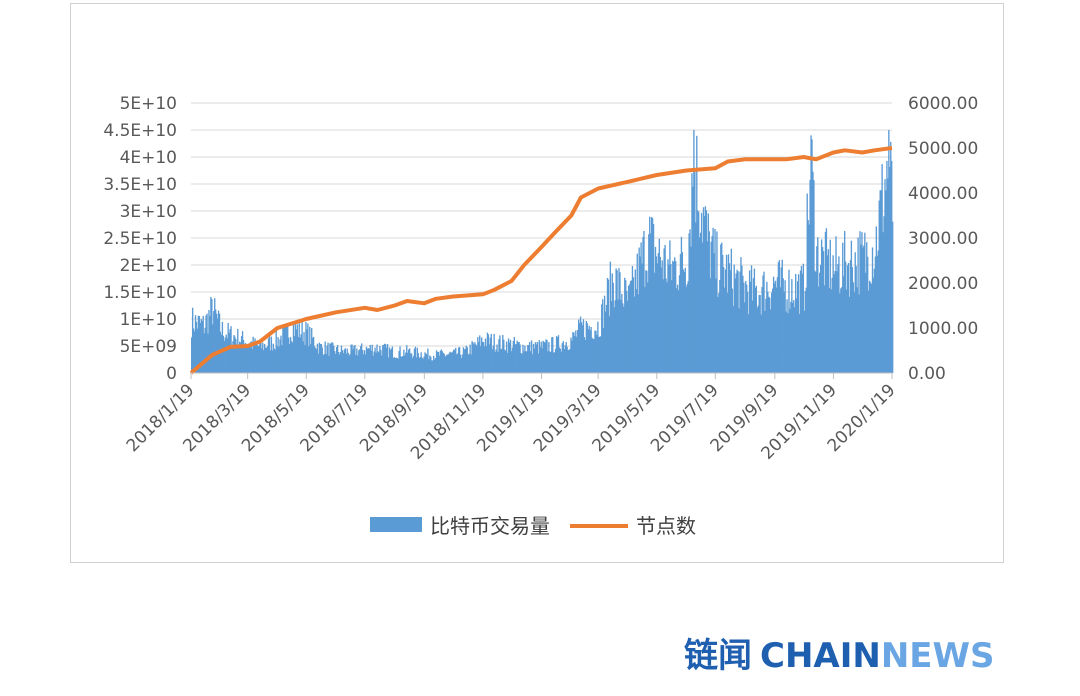 This screenshot has width=1080, height=696. What do you see at coordinates (171, 374) in the screenshot?
I see `y-left-tick-label: 0` at bounding box center [171, 374].